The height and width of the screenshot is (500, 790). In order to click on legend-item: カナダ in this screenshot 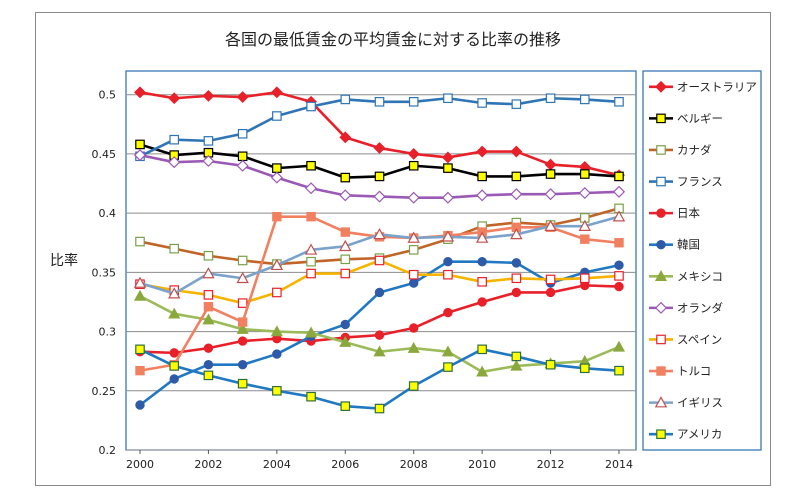, I will do `click(680, 150)`.